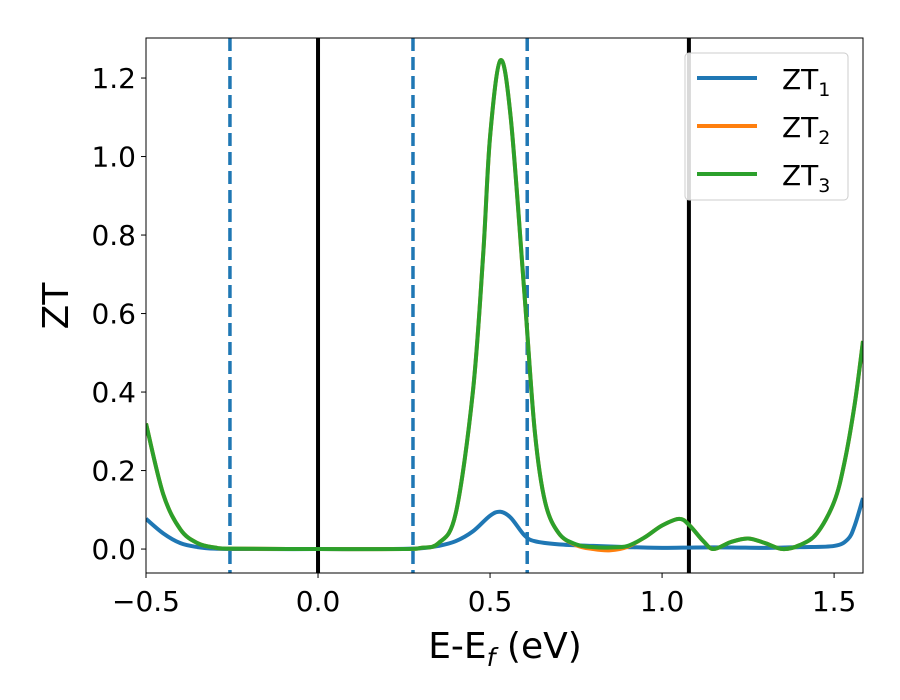 The image size is (900, 700). What do you see at coordinates (662, 601) in the screenshot?
I see `x-tick-label: 1.0` at bounding box center [662, 601].